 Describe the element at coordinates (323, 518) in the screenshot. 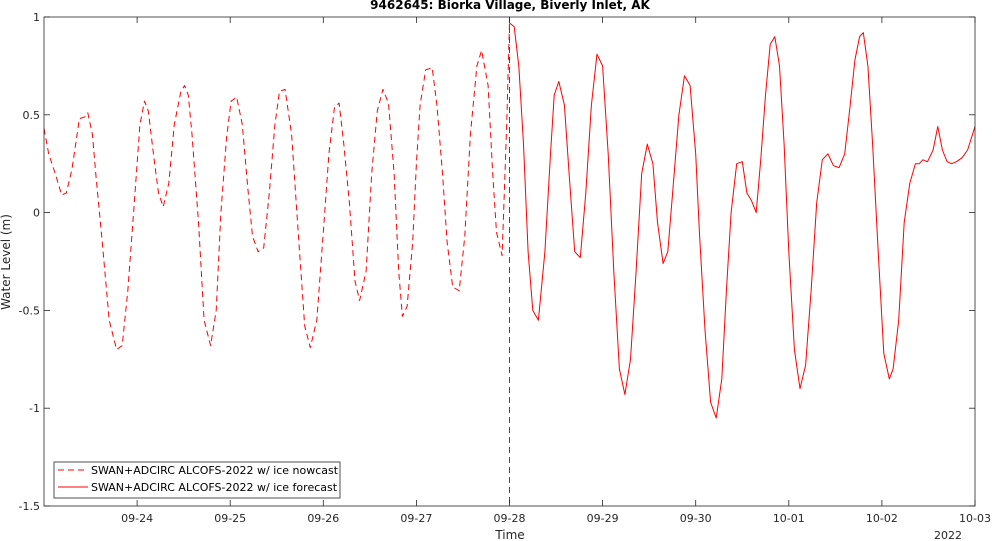

I see `x-tick-label: 09-26` at that location.